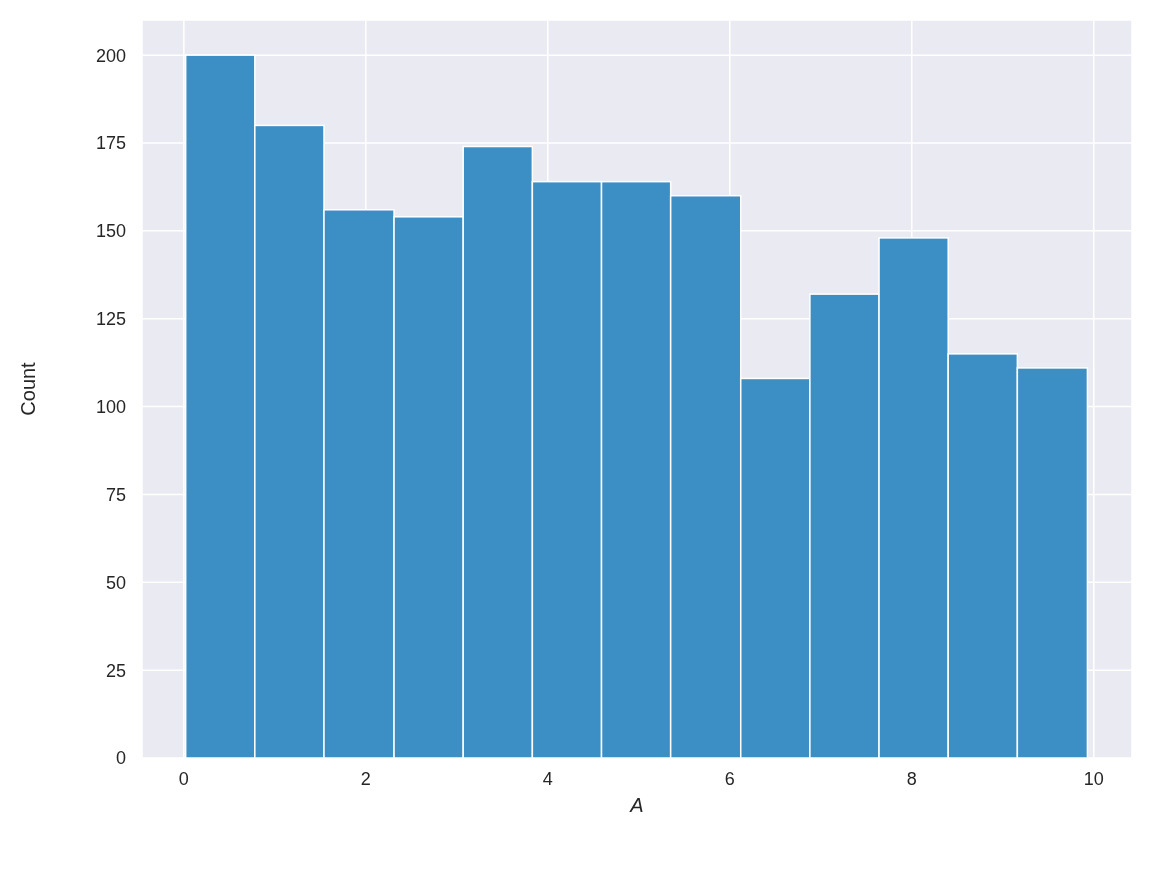 Image resolution: width=1151 pixels, height=875 pixels. What do you see at coordinates (729, 778) in the screenshot?
I see `x-tick-label: 6` at bounding box center [729, 778].